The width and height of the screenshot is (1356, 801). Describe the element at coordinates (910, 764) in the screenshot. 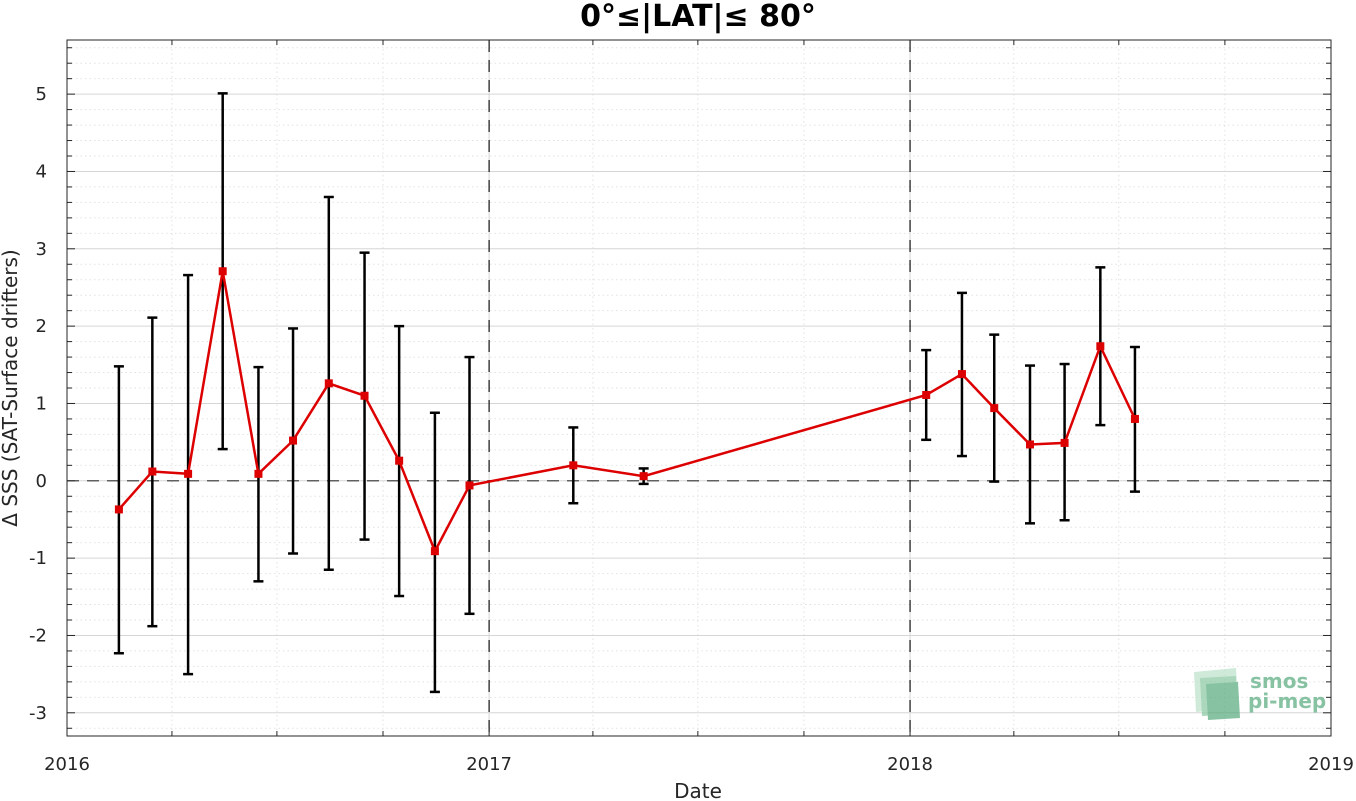

I see `x-tick-label: 2018` at that location.